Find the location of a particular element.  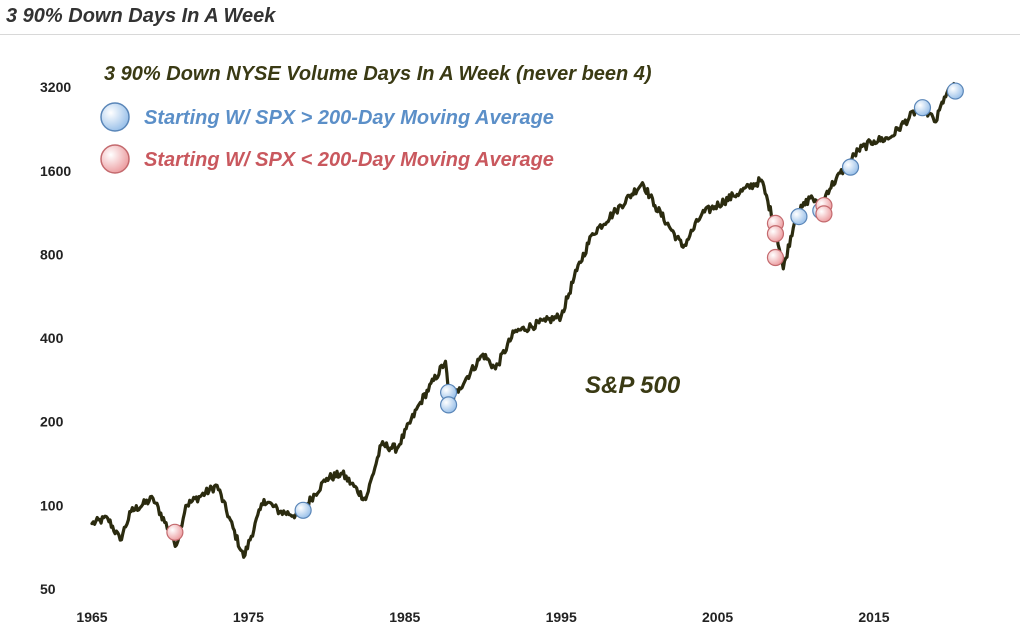

y-tick-label: 100 is located at coordinates (52, 505).